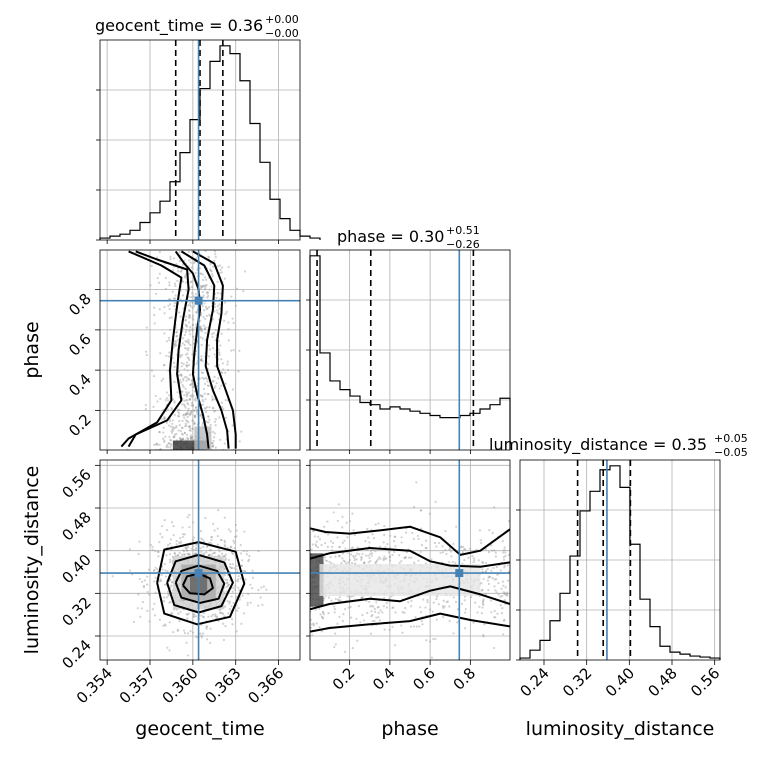  What do you see at coordinates (200, 560) in the screenshot?
I see `density-content` at bounding box center [200, 560].